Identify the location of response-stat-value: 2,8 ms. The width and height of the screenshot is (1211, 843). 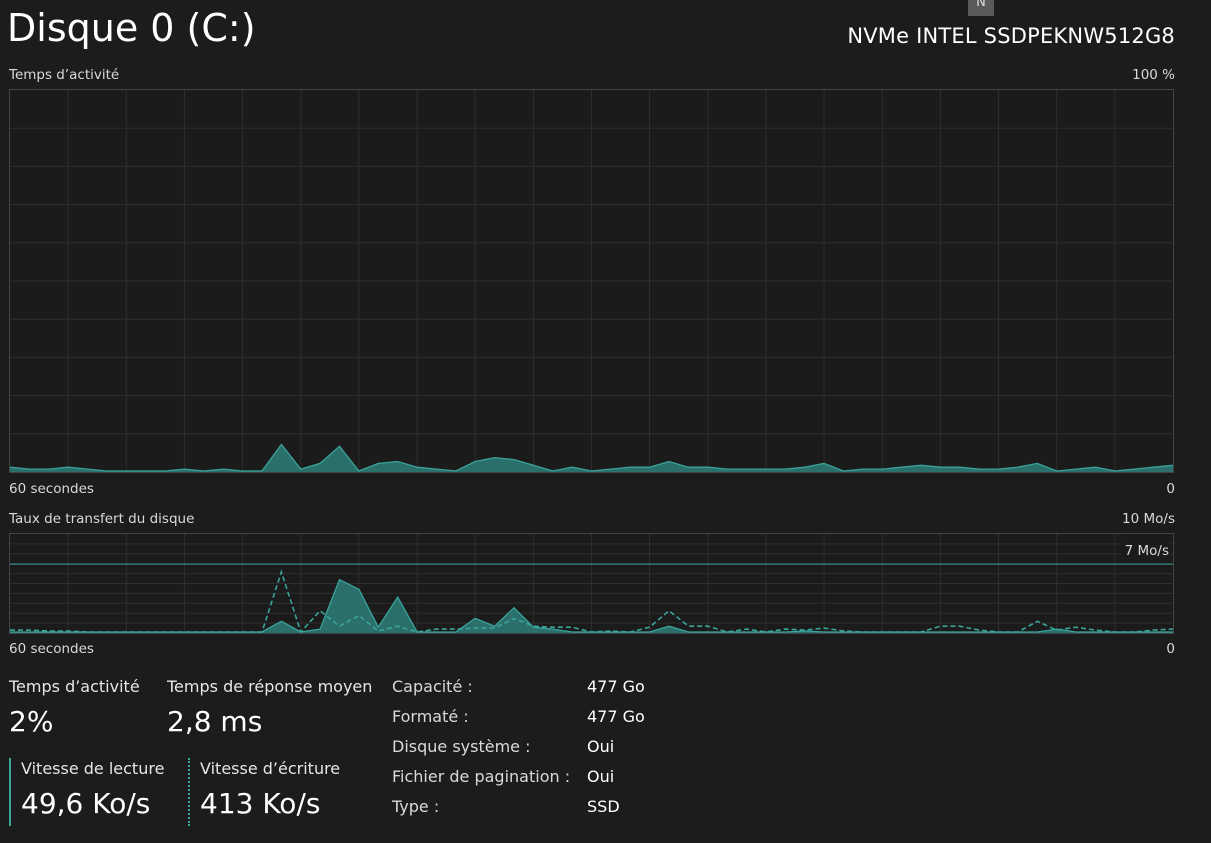
(215, 721).